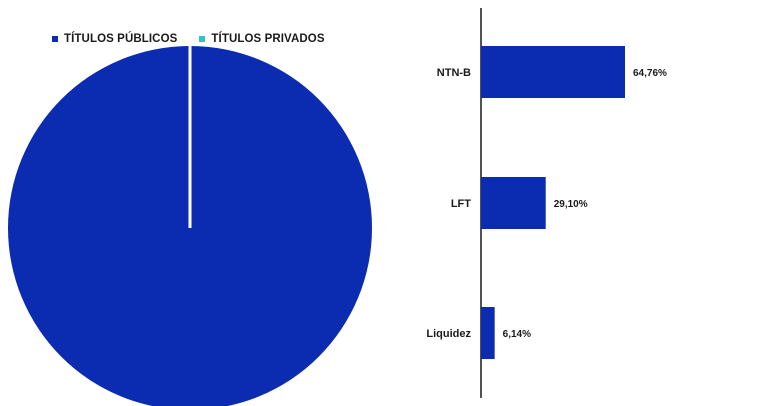  Describe the element at coordinates (448, 334) in the screenshot. I see `bar-category-label-2: Liquidez` at that location.